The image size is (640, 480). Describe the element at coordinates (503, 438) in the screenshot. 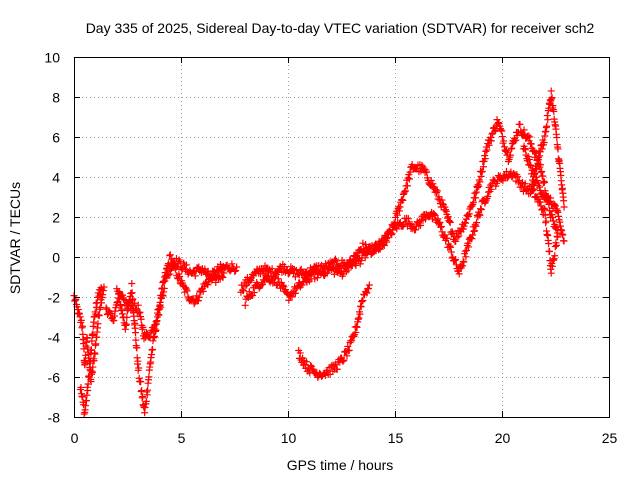

I see `x-tick-label: 20` at that location.